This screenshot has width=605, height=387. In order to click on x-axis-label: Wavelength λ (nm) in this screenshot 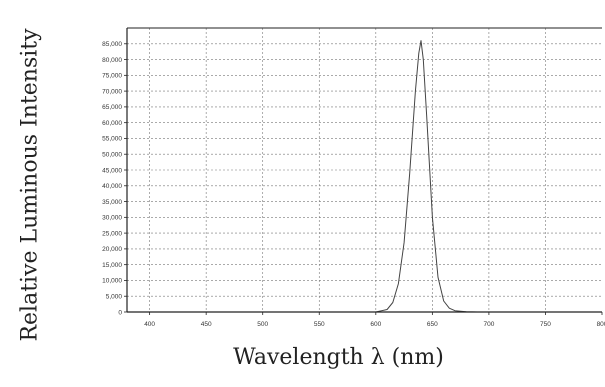, I will do `click(338, 357)`.